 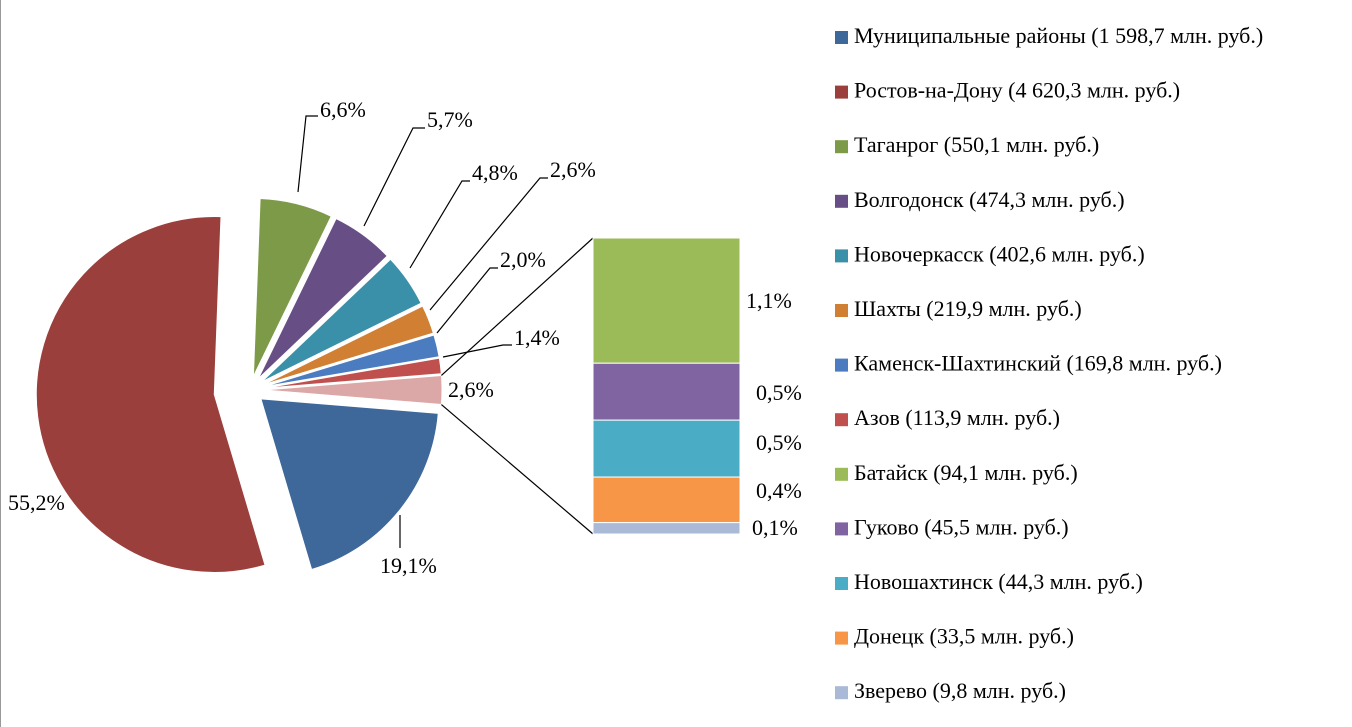 I want to click on legend-label: Волгодонск (474,3 млн. руб.), so click(x=989, y=199).